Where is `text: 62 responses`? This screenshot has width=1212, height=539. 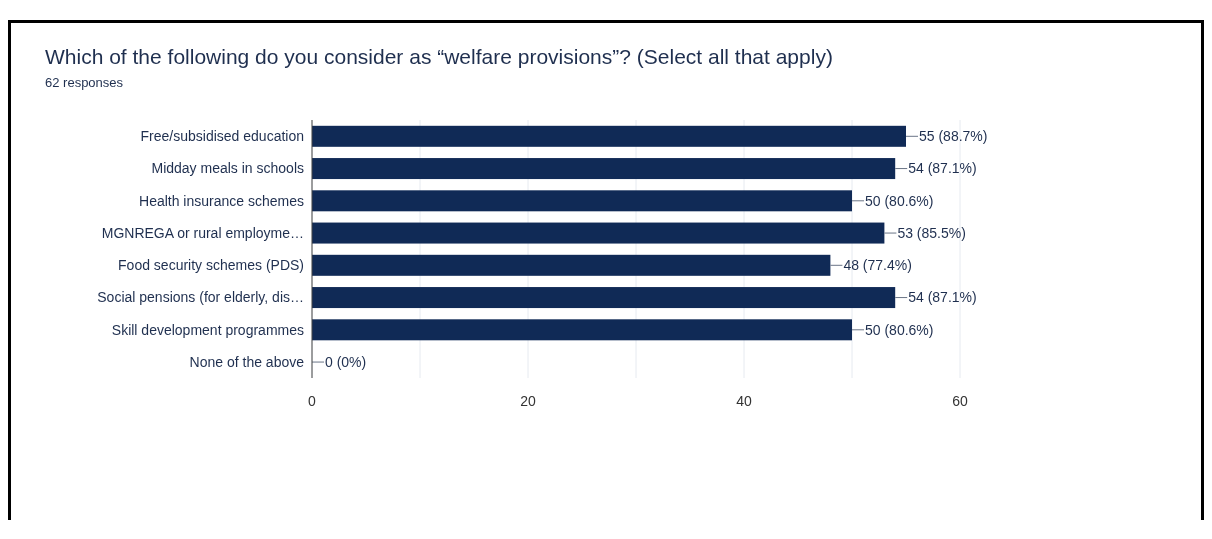 text: 62 responses is located at coordinates (85, 82).